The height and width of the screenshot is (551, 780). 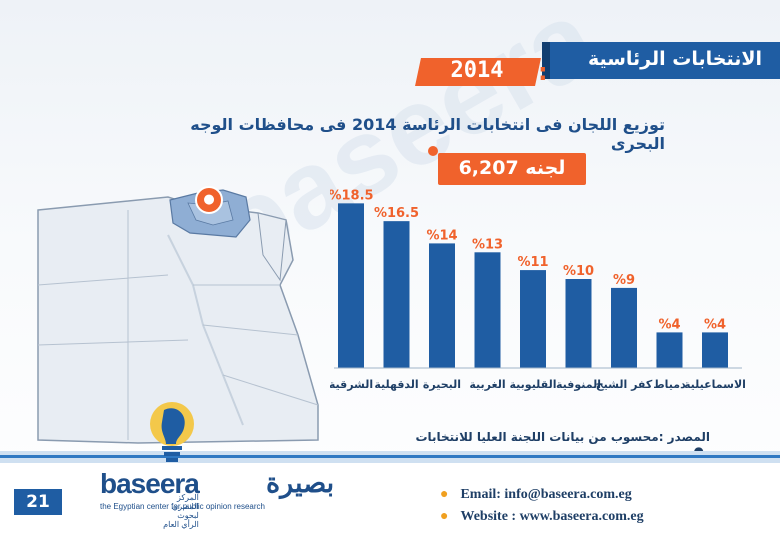 I want to click on value-label-1: %16.5, so click(x=396, y=213).